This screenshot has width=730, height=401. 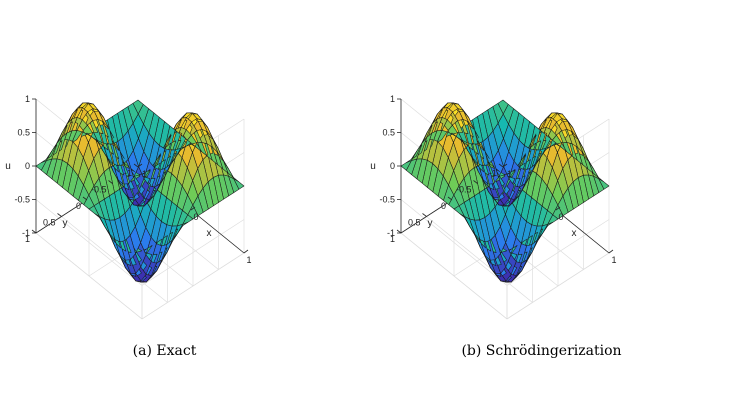 I want to click on schrodingerization-z-tick-label: 0, so click(x=392, y=166).